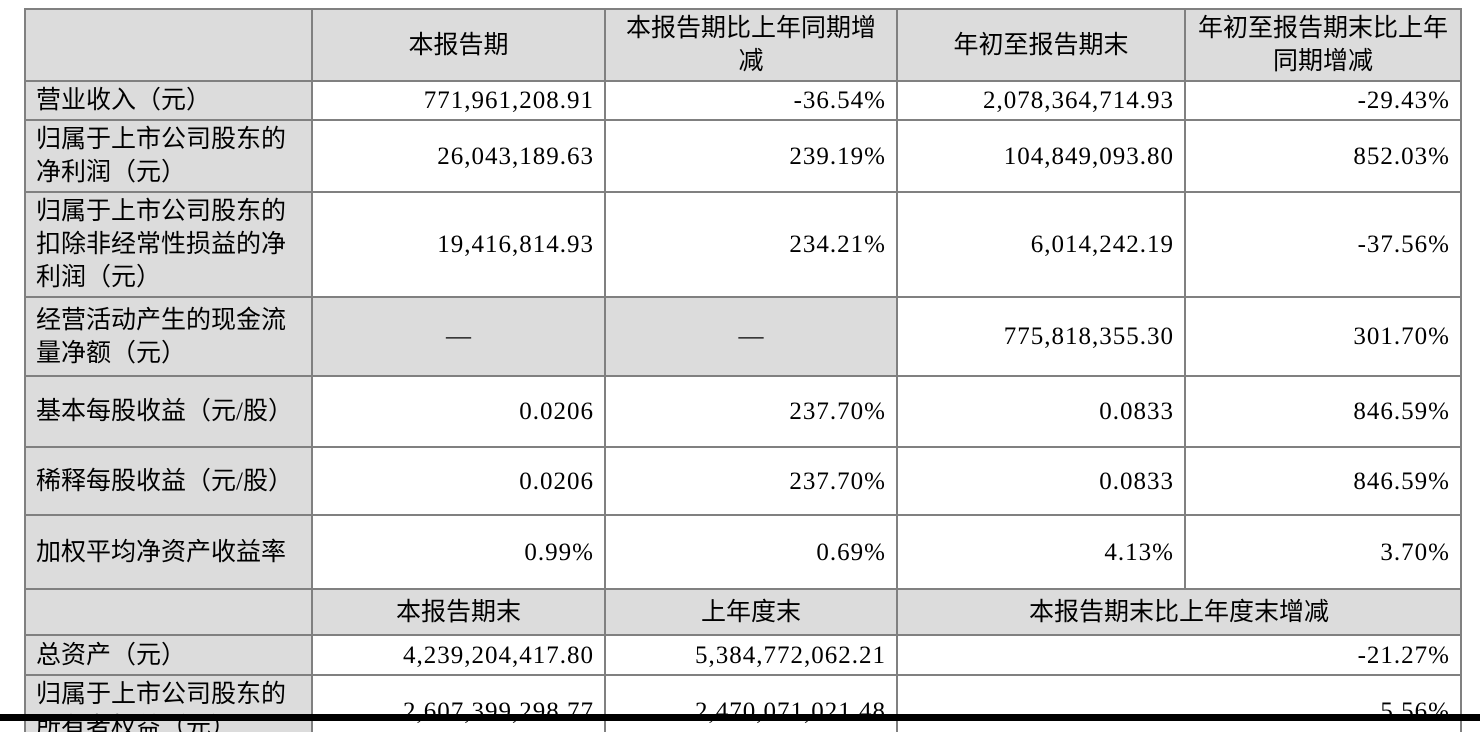 This screenshot has width=1480, height=732. What do you see at coordinates (1323, 45) in the screenshot?
I see `header-ytd-vs-prior-yoy: 年初至报告期末比上年同期增减` at bounding box center [1323, 45].